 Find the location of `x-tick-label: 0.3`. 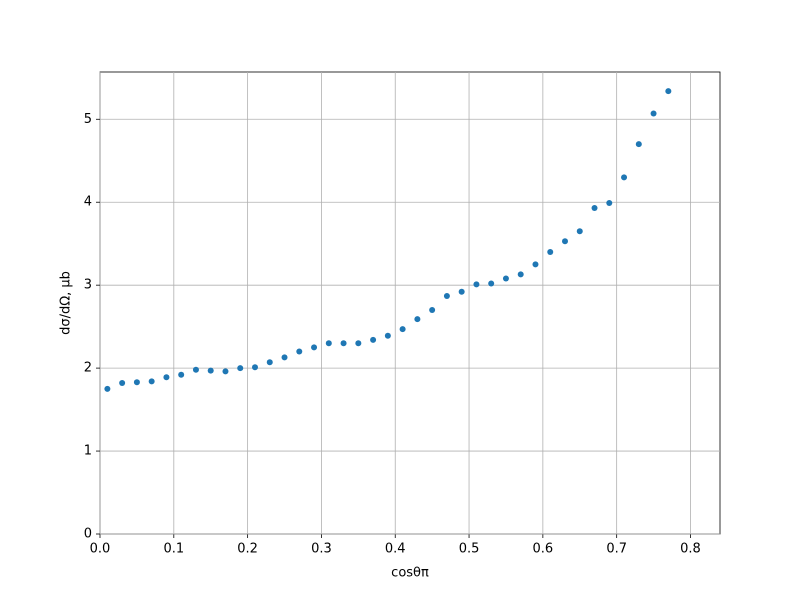

x-tick-label: 0.3 is located at coordinates (321, 549).